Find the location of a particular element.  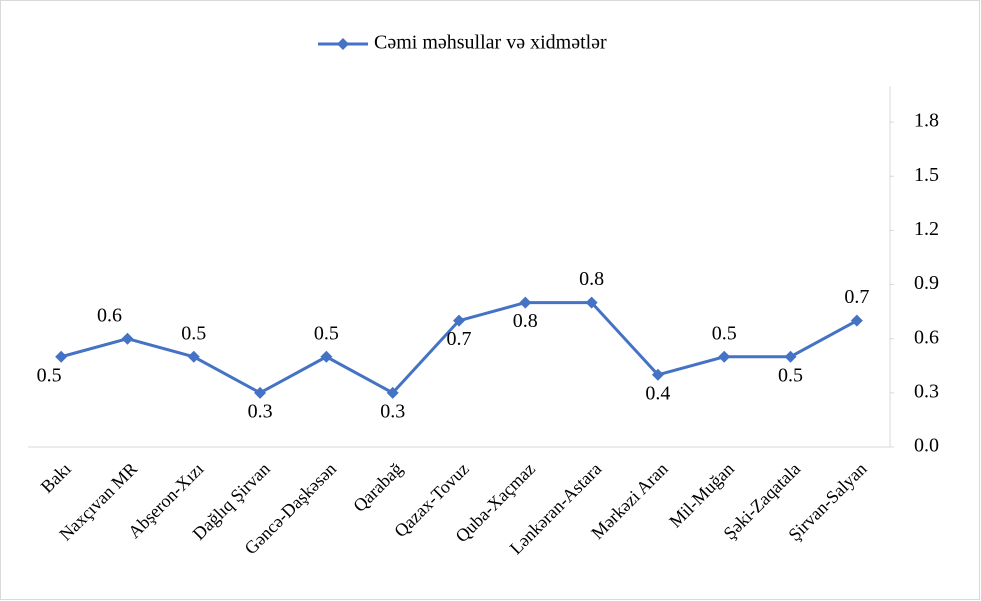

data-label: 0.4 is located at coordinates (657, 393).